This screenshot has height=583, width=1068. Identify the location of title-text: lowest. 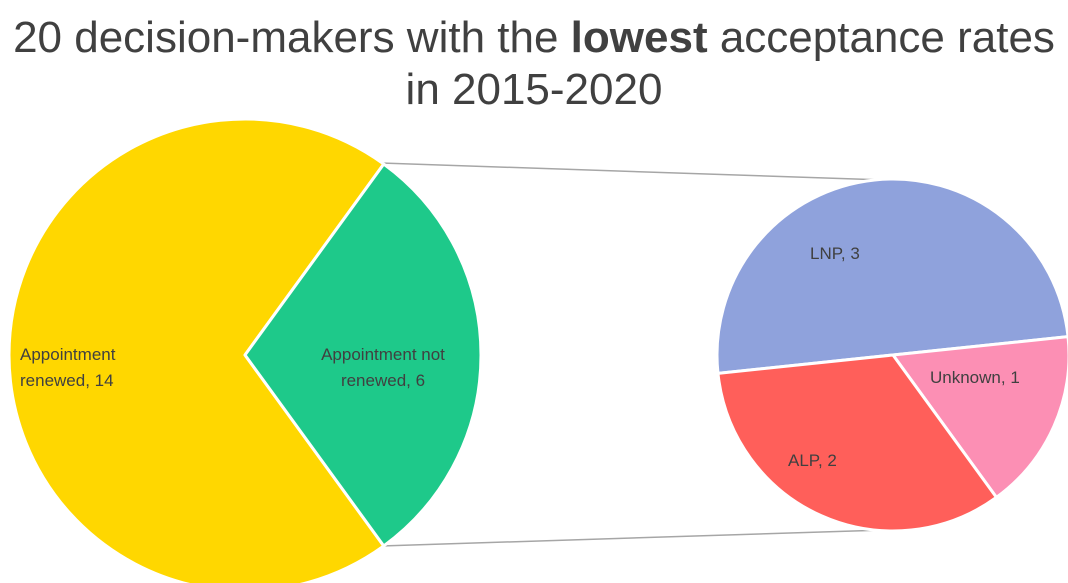
(639, 37).